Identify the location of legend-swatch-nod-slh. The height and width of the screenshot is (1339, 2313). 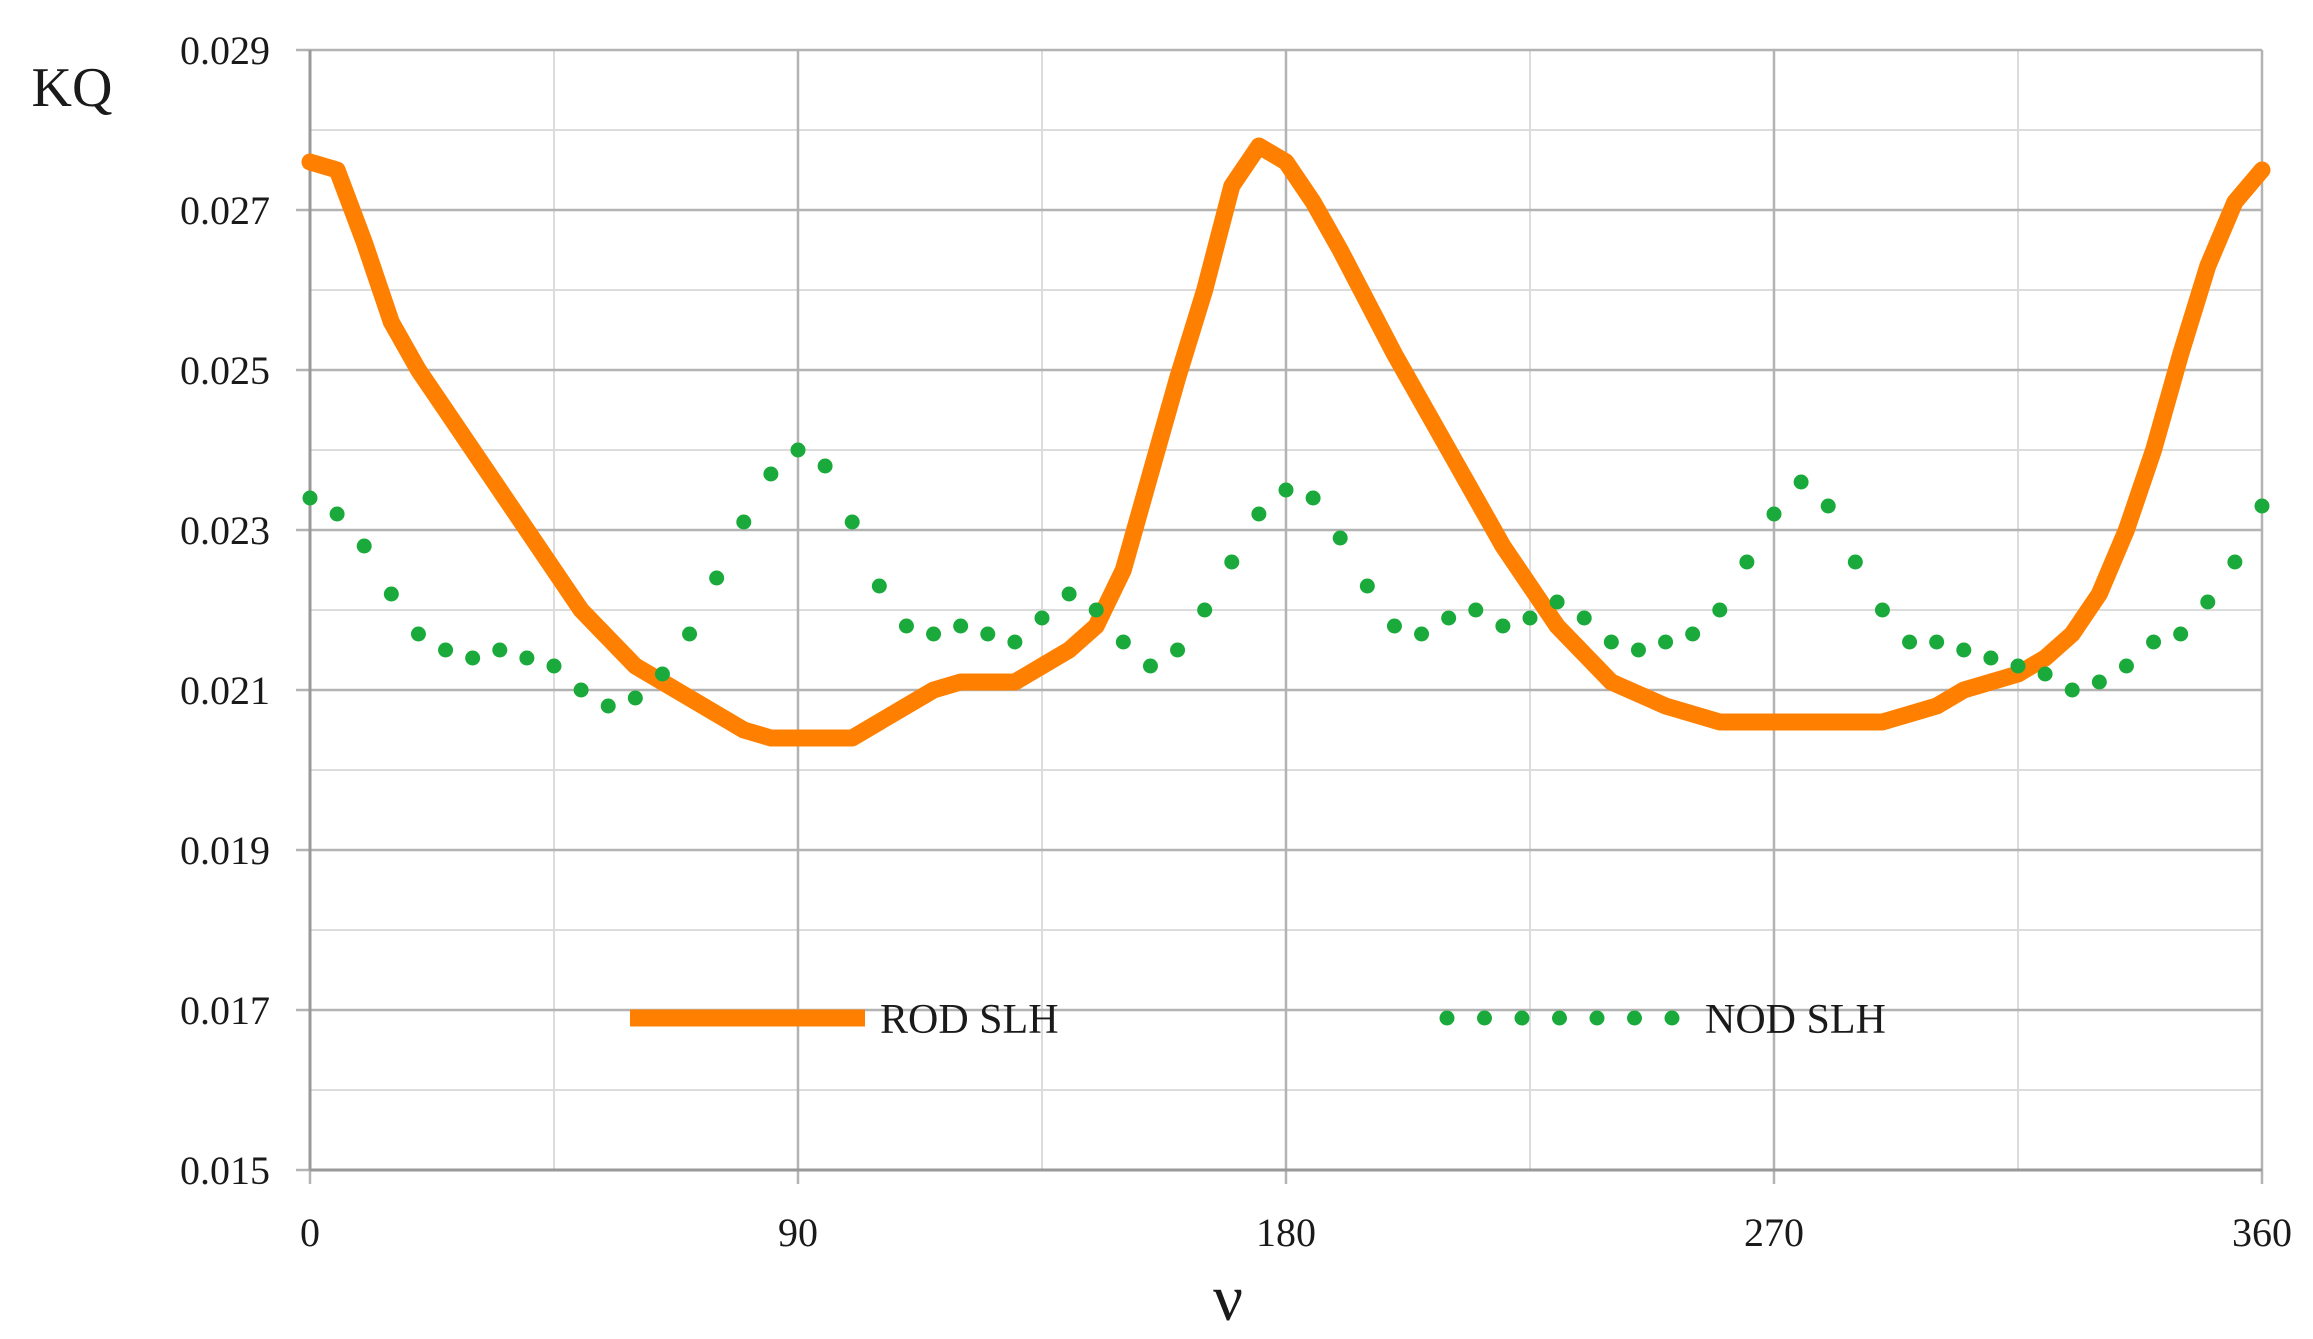
(1559, 1018).